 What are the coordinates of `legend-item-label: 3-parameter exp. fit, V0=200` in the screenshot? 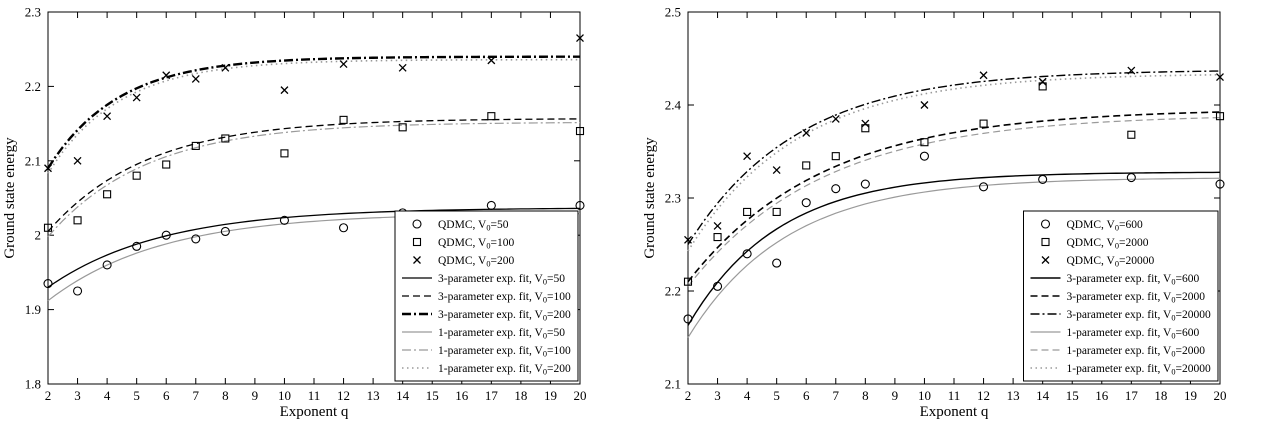 It's located at (504, 316).